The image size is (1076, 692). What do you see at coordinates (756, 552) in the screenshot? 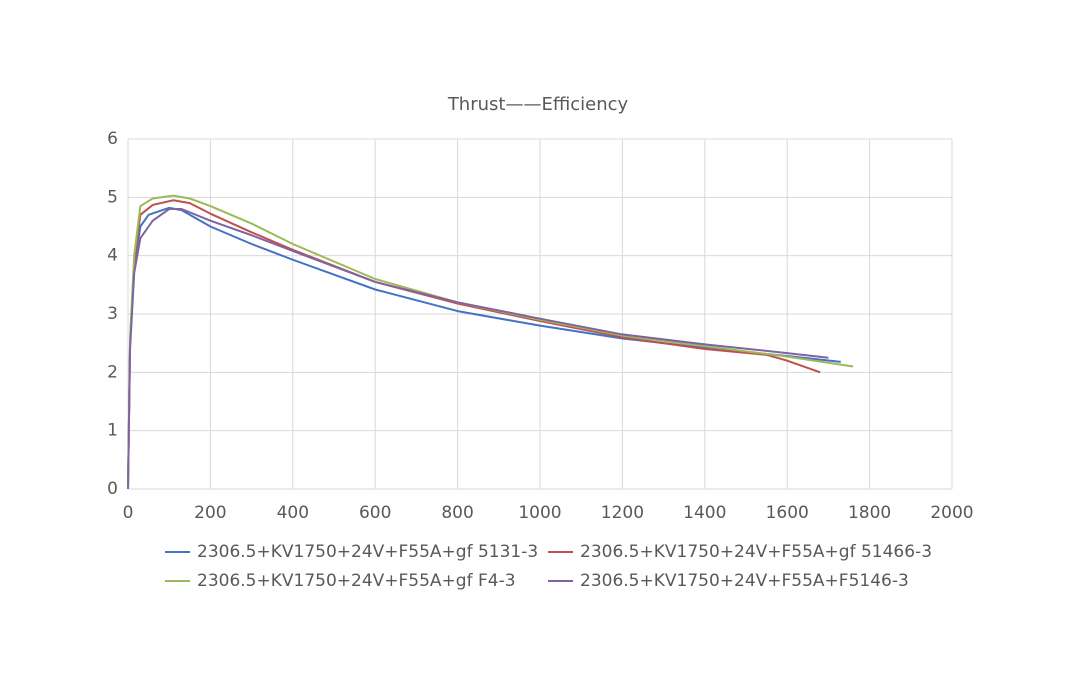
I see `legend-label: 2306.5+KV1750+24V+F55A+gf 51466-3` at bounding box center [756, 552].